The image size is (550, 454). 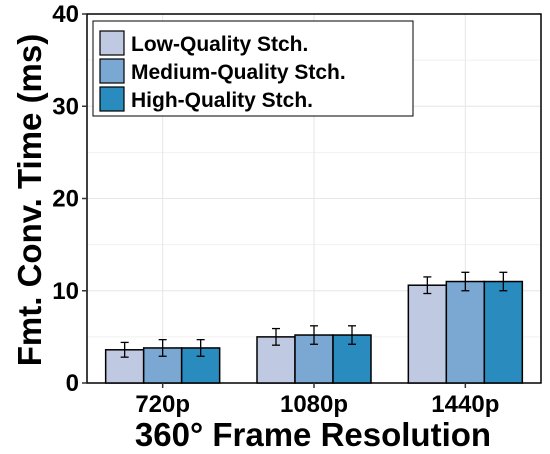 What do you see at coordinates (219, 44) in the screenshot?
I see `legend-label: Low-Quality Stch.` at bounding box center [219, 44].